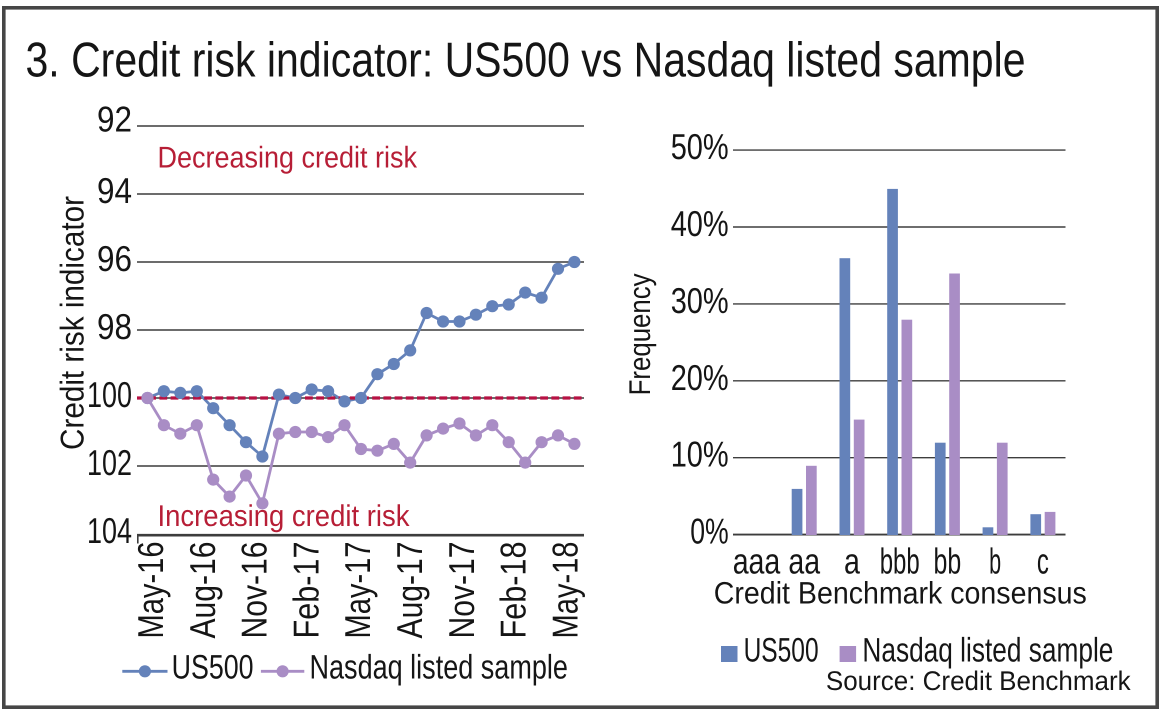 This screenshot has height=721, width=1160. What do you see at coordinates (900, 561) in the screenshot?
I see `svg-text: bbb` at bounding box center [900, 561].